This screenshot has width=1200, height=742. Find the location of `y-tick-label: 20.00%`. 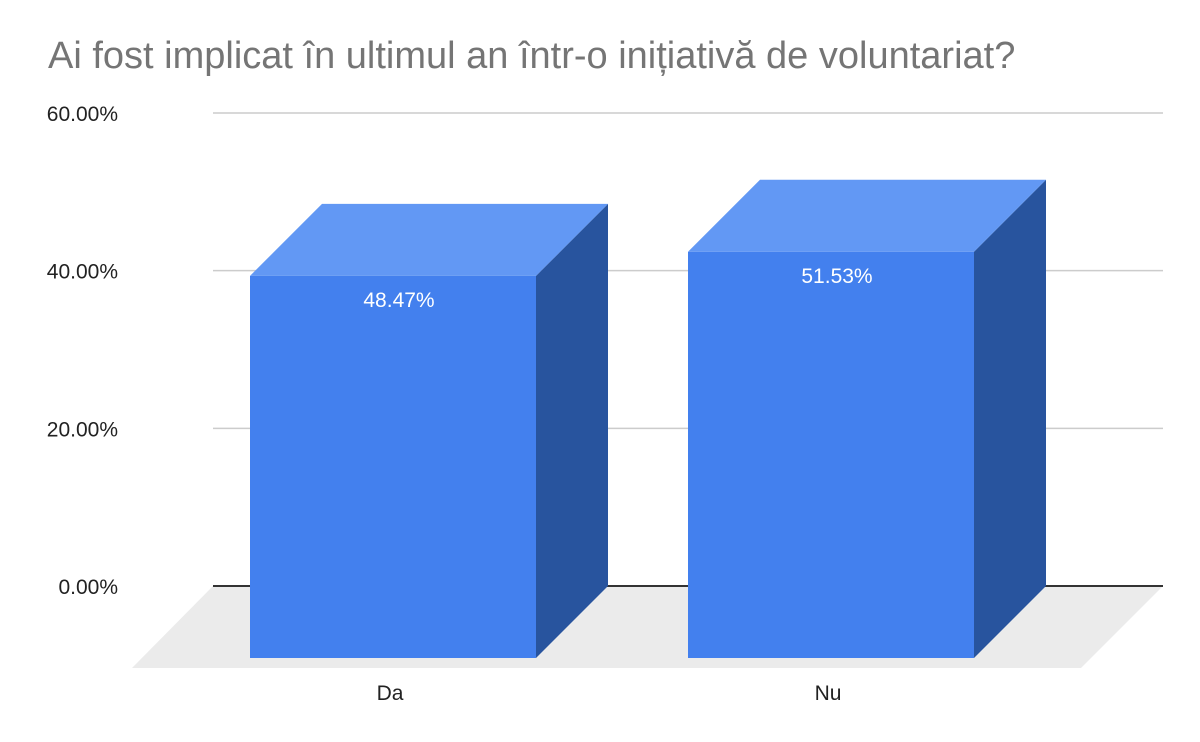

y-tick-label: 20.00% is located at coordinates (82, 429).